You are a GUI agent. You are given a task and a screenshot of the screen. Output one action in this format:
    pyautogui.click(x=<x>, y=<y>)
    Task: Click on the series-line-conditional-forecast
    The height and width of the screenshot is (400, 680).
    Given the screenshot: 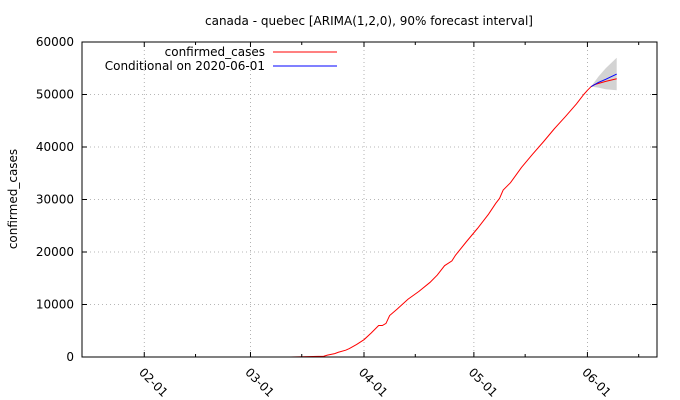 What is the action you would take?
    pyautogui.click(x=603, y=80)
    